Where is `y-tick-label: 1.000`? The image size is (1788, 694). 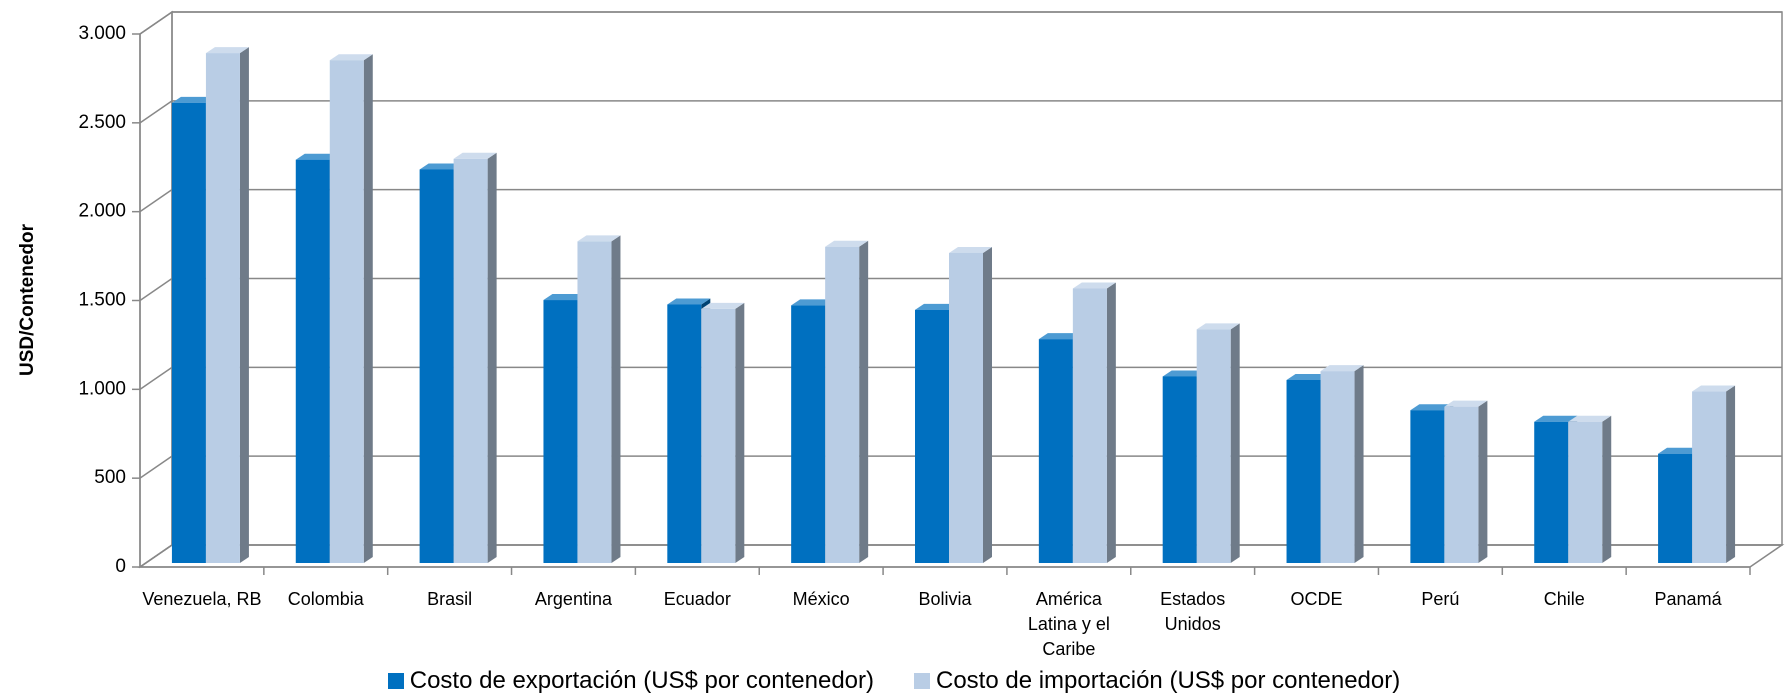 y-tick-label: 1.000 is located at coordinates (102, 388).